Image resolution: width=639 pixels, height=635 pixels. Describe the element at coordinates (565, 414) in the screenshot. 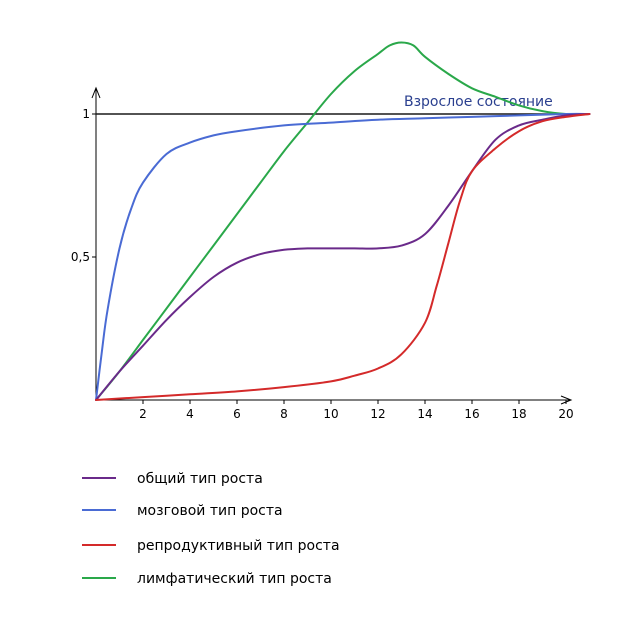

I see `x-tick-label: 20` at that location.